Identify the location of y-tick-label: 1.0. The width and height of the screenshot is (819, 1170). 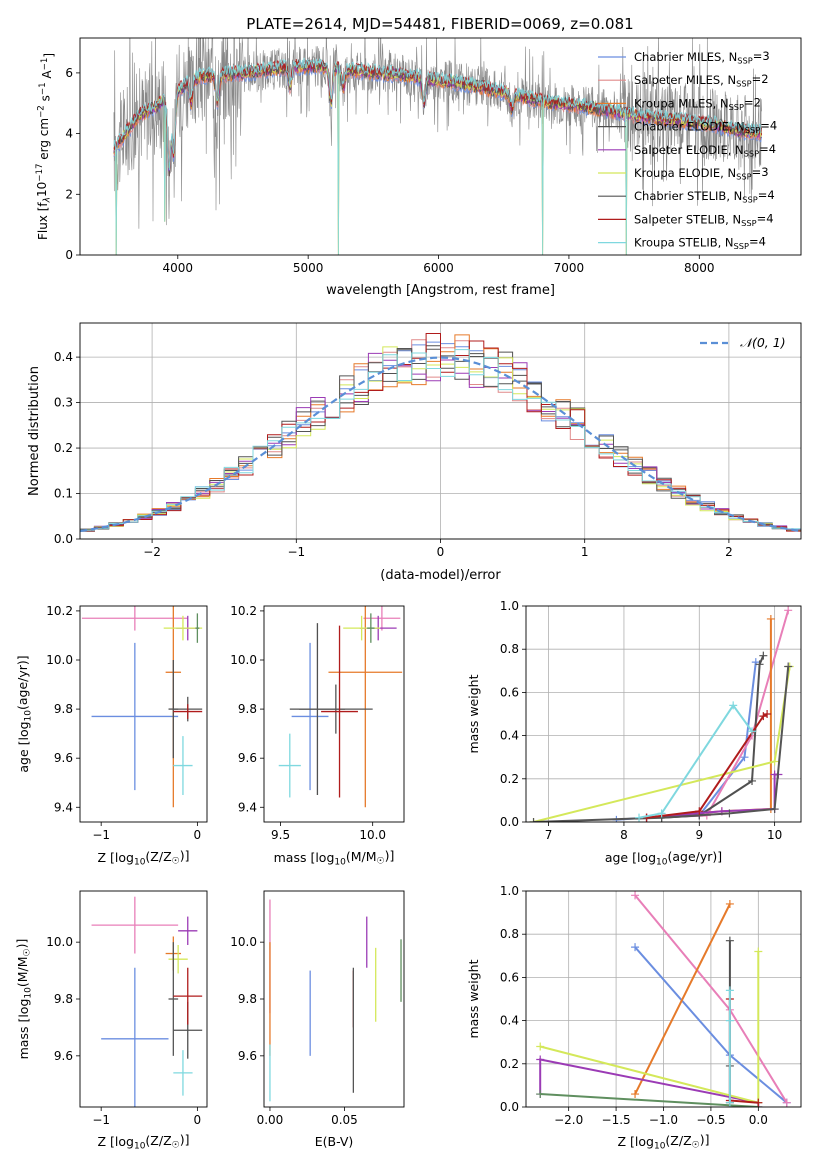
(509, 606).